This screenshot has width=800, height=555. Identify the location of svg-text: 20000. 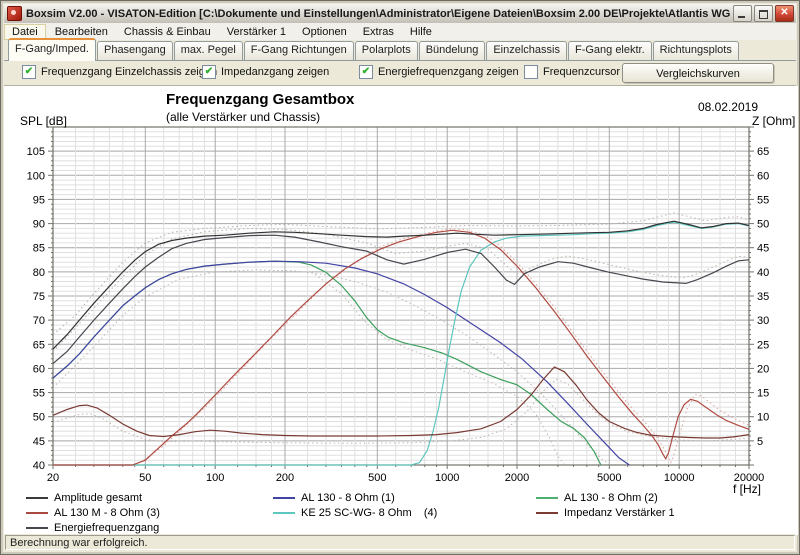
(749, 478).